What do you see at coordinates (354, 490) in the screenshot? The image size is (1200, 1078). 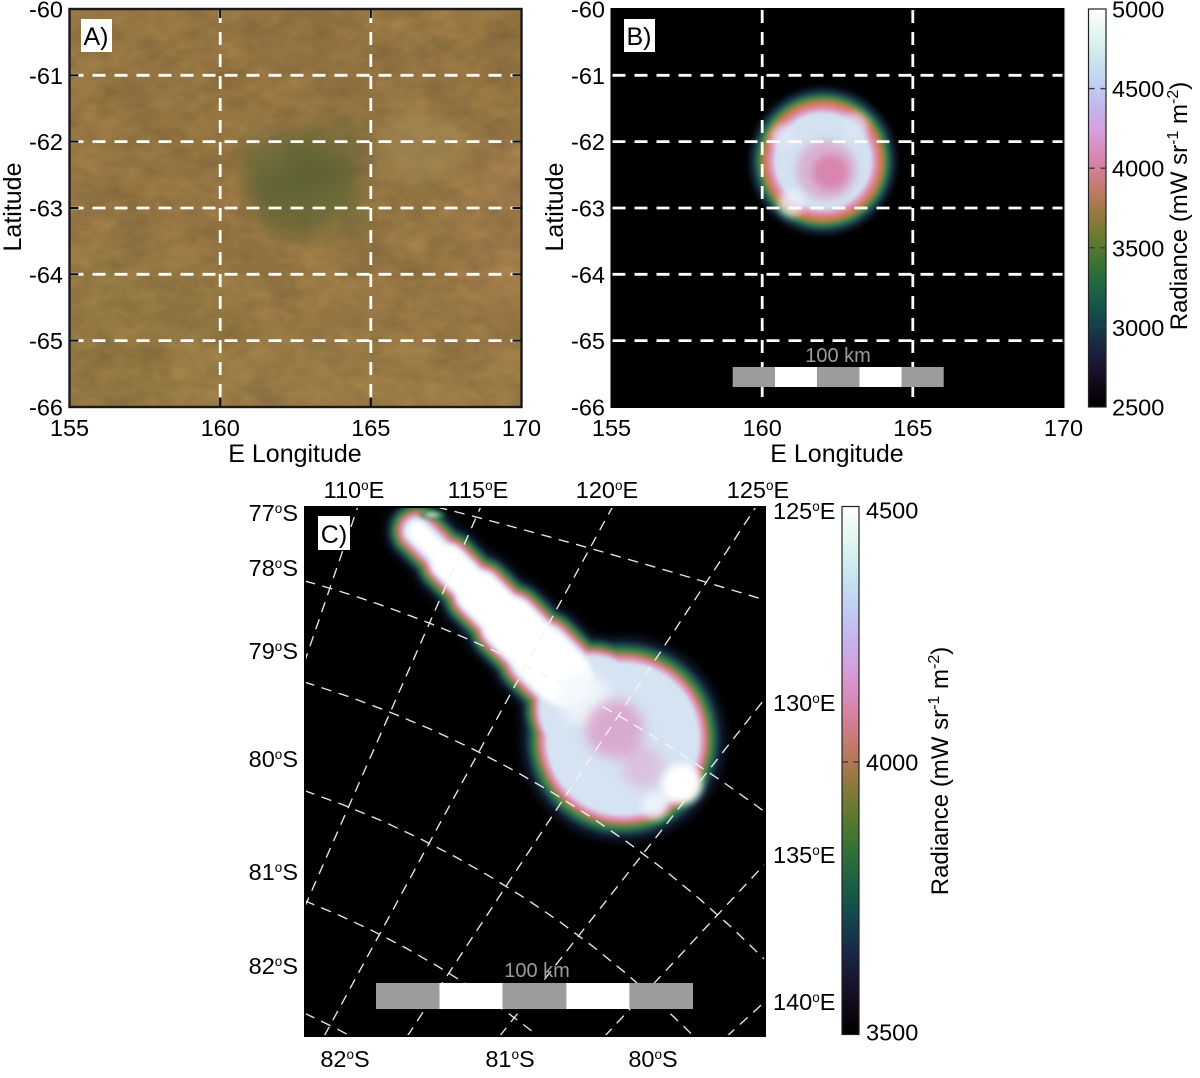 I see `svg-text: 110oE` at bounding box center [354, 490].